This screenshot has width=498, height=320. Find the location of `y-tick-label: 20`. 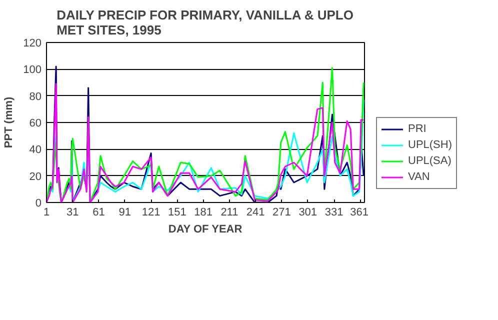

y-tick-label: 20 is located at coordinates (35, 176).